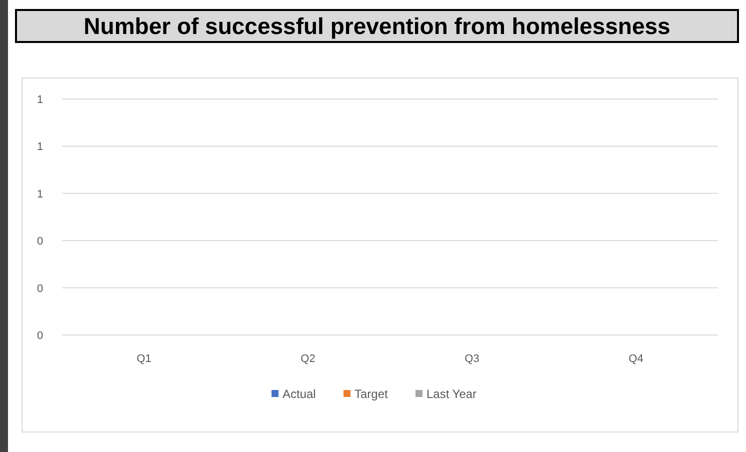 This screenshot has height=452, width=746. I want to click on x-tick-label: Q2, so click(308, 359).